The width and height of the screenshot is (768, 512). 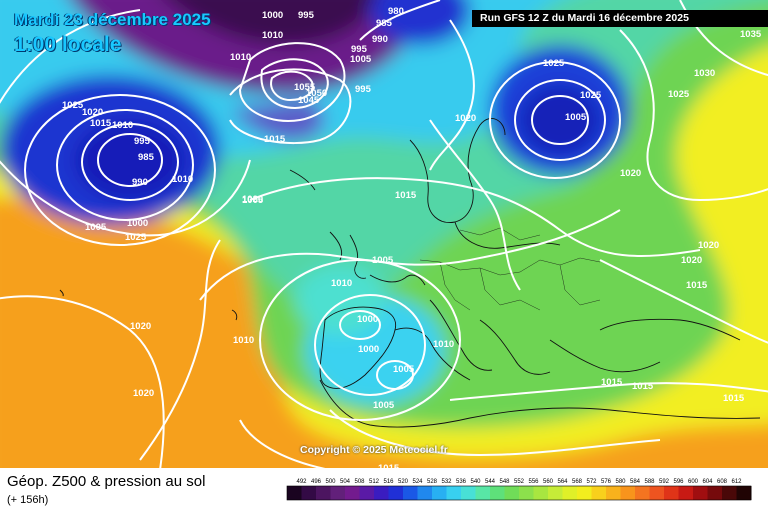 I want to click on legend-tick-label: 592, so click(x=664, y=482).